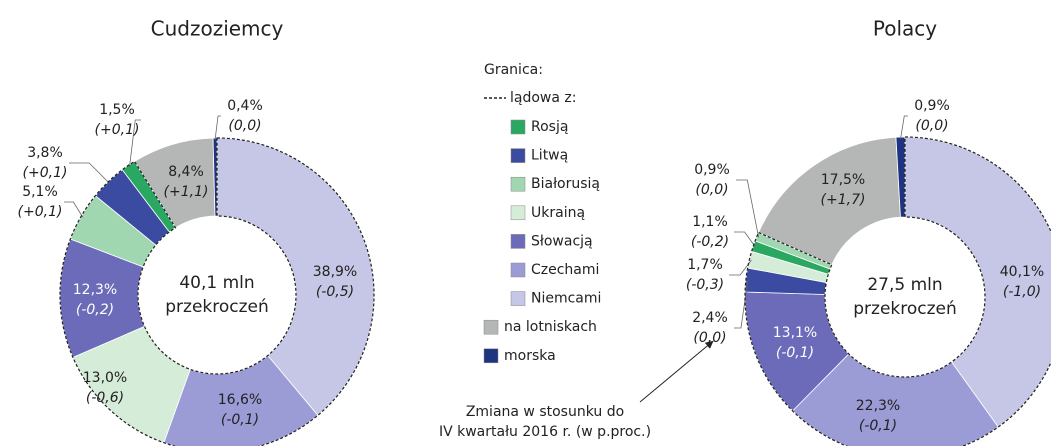 The width and height of the screenshot is (1051, 446). I want to click on legend-label: morska, so click(530, 356).